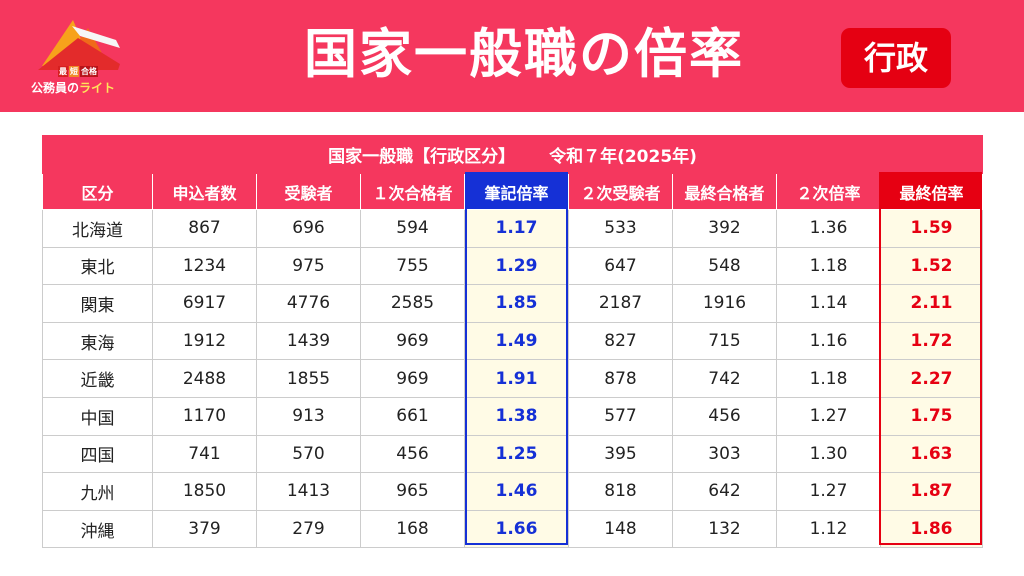  Describe the element at coordinates (204, 191) in the screenshot. I see `applicants-header: 申込者数` at that location.